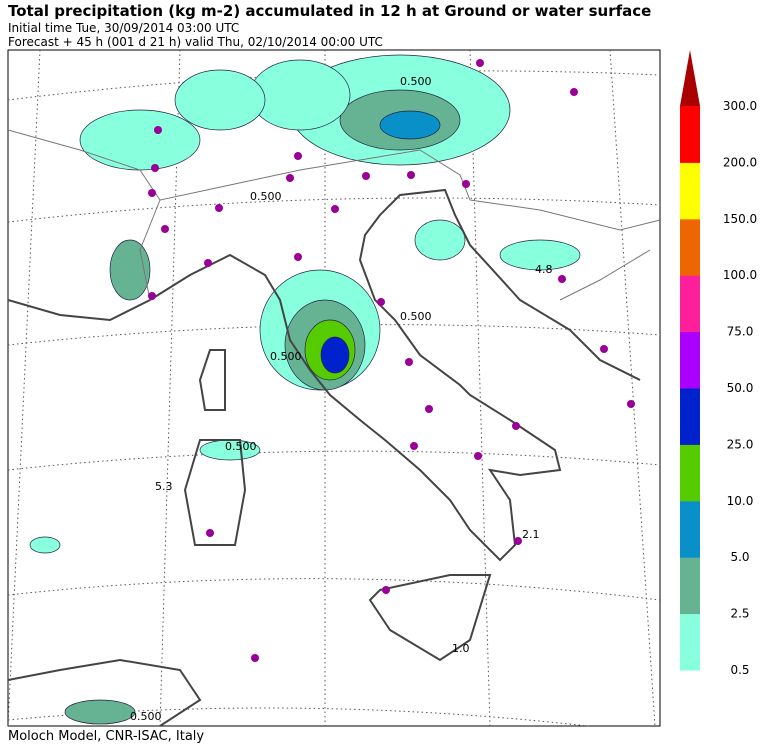 This screenshot has width=760, height=753. I want to click on colorbar-label: 300.0, so click(740, 106).